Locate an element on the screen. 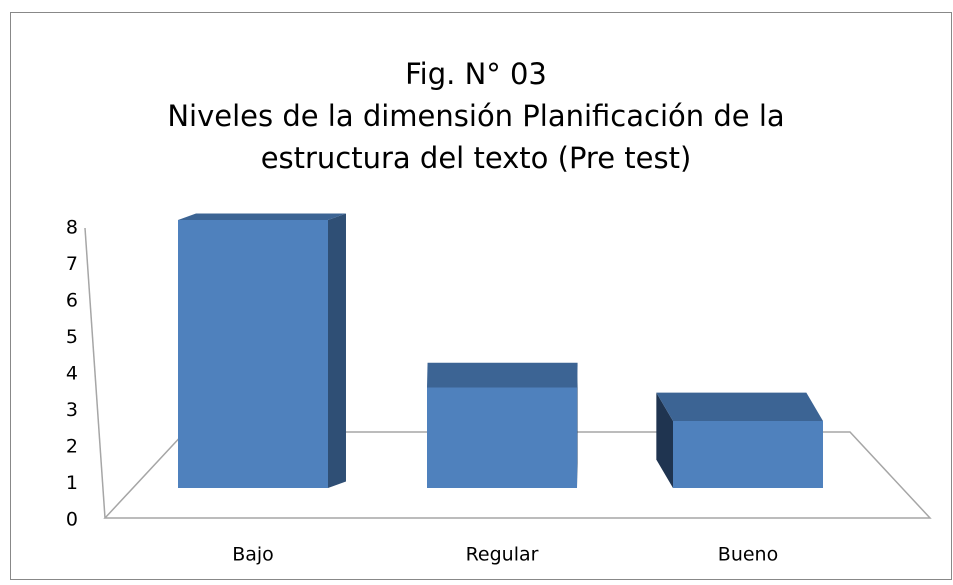 The height and width of the screenshot is (585, 953). y-tick-label: 7 is located at coordinates (72, 264).